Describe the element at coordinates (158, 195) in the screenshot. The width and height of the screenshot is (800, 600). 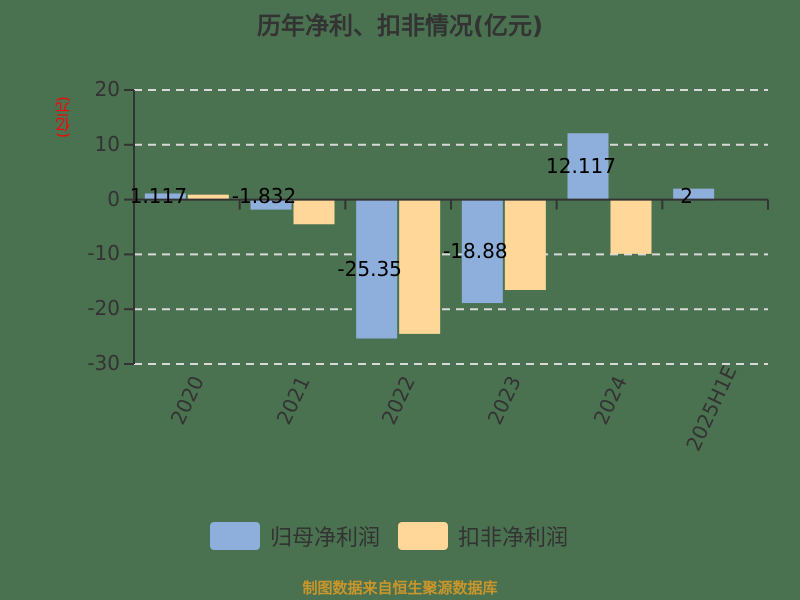
I see `bar-value-label: 1.117` at that location.